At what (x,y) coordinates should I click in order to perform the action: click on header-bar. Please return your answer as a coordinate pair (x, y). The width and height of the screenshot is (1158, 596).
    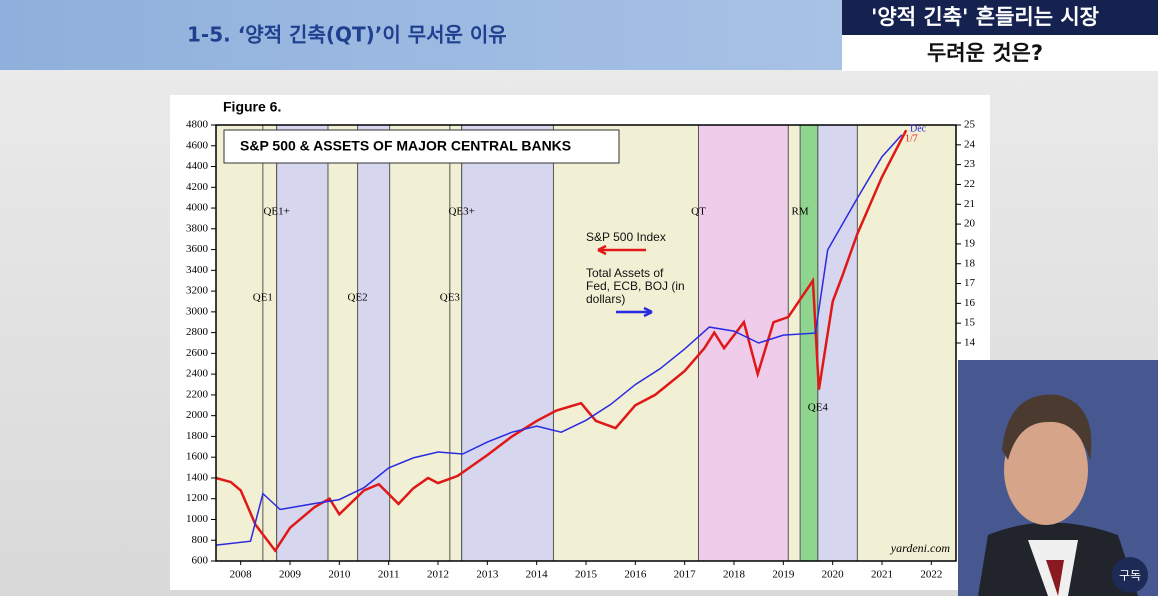
    Looking at the image, I should click on (422, 35).